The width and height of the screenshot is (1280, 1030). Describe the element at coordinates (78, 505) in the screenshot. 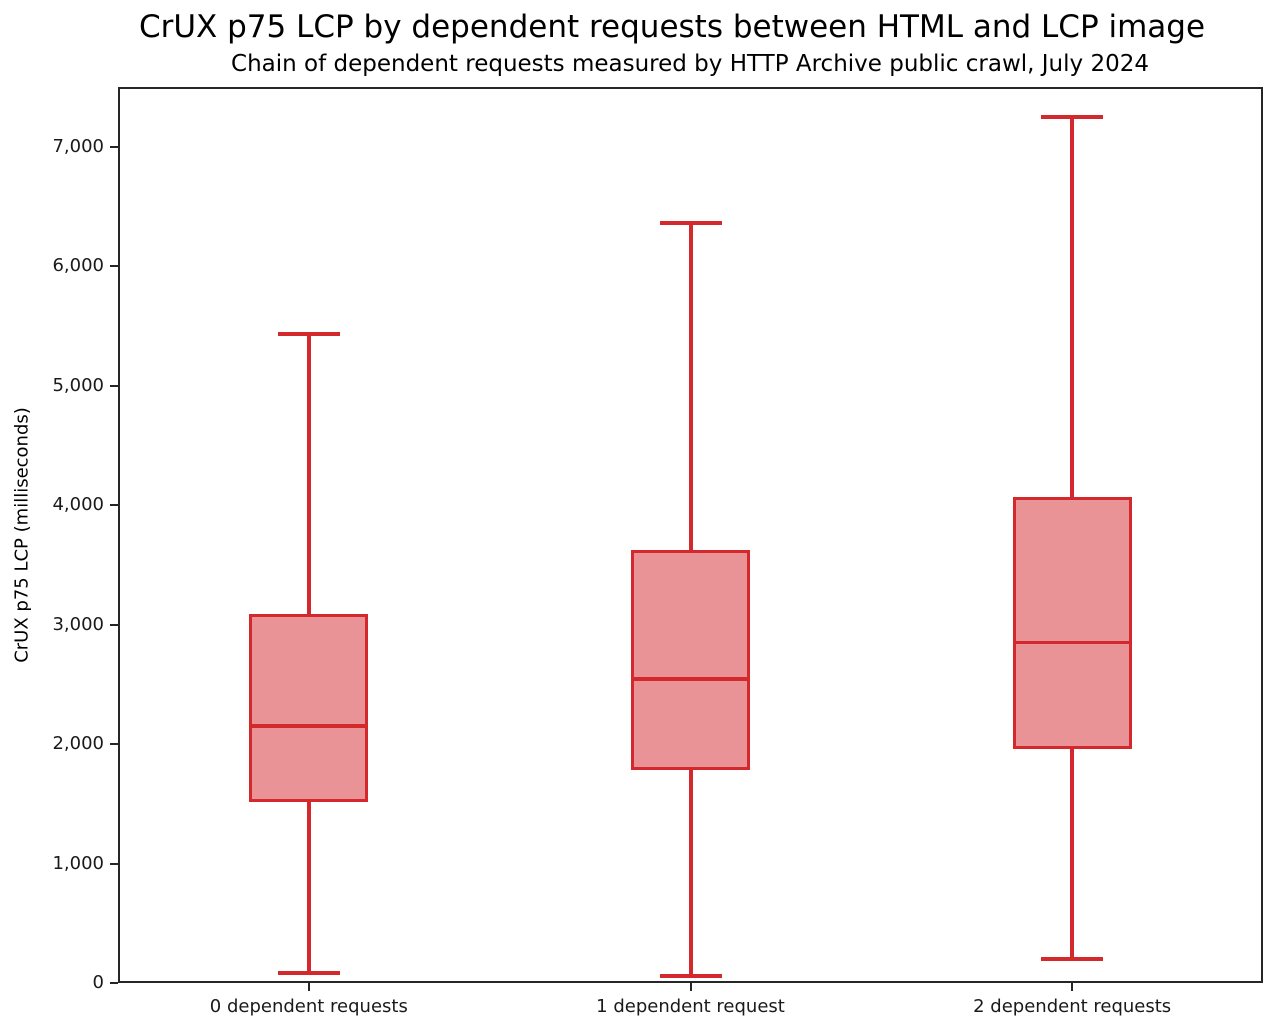

I see `y-tick-label: 4,000` at that location.